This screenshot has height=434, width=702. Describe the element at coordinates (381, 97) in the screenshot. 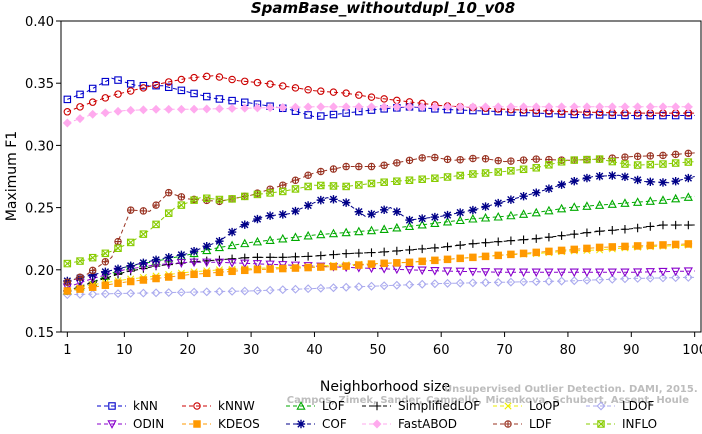

I see `series-line-knn` at that location.